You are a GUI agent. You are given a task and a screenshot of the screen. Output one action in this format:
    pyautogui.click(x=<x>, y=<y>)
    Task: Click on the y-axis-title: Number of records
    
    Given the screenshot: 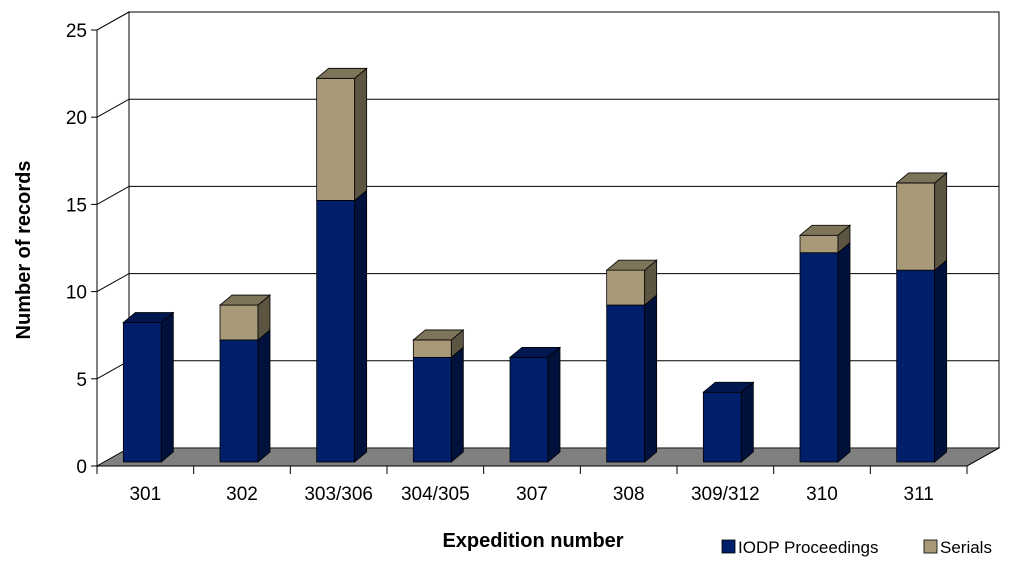 What is the action you would take?
    pyautogui.click(x=24, y=250)
    